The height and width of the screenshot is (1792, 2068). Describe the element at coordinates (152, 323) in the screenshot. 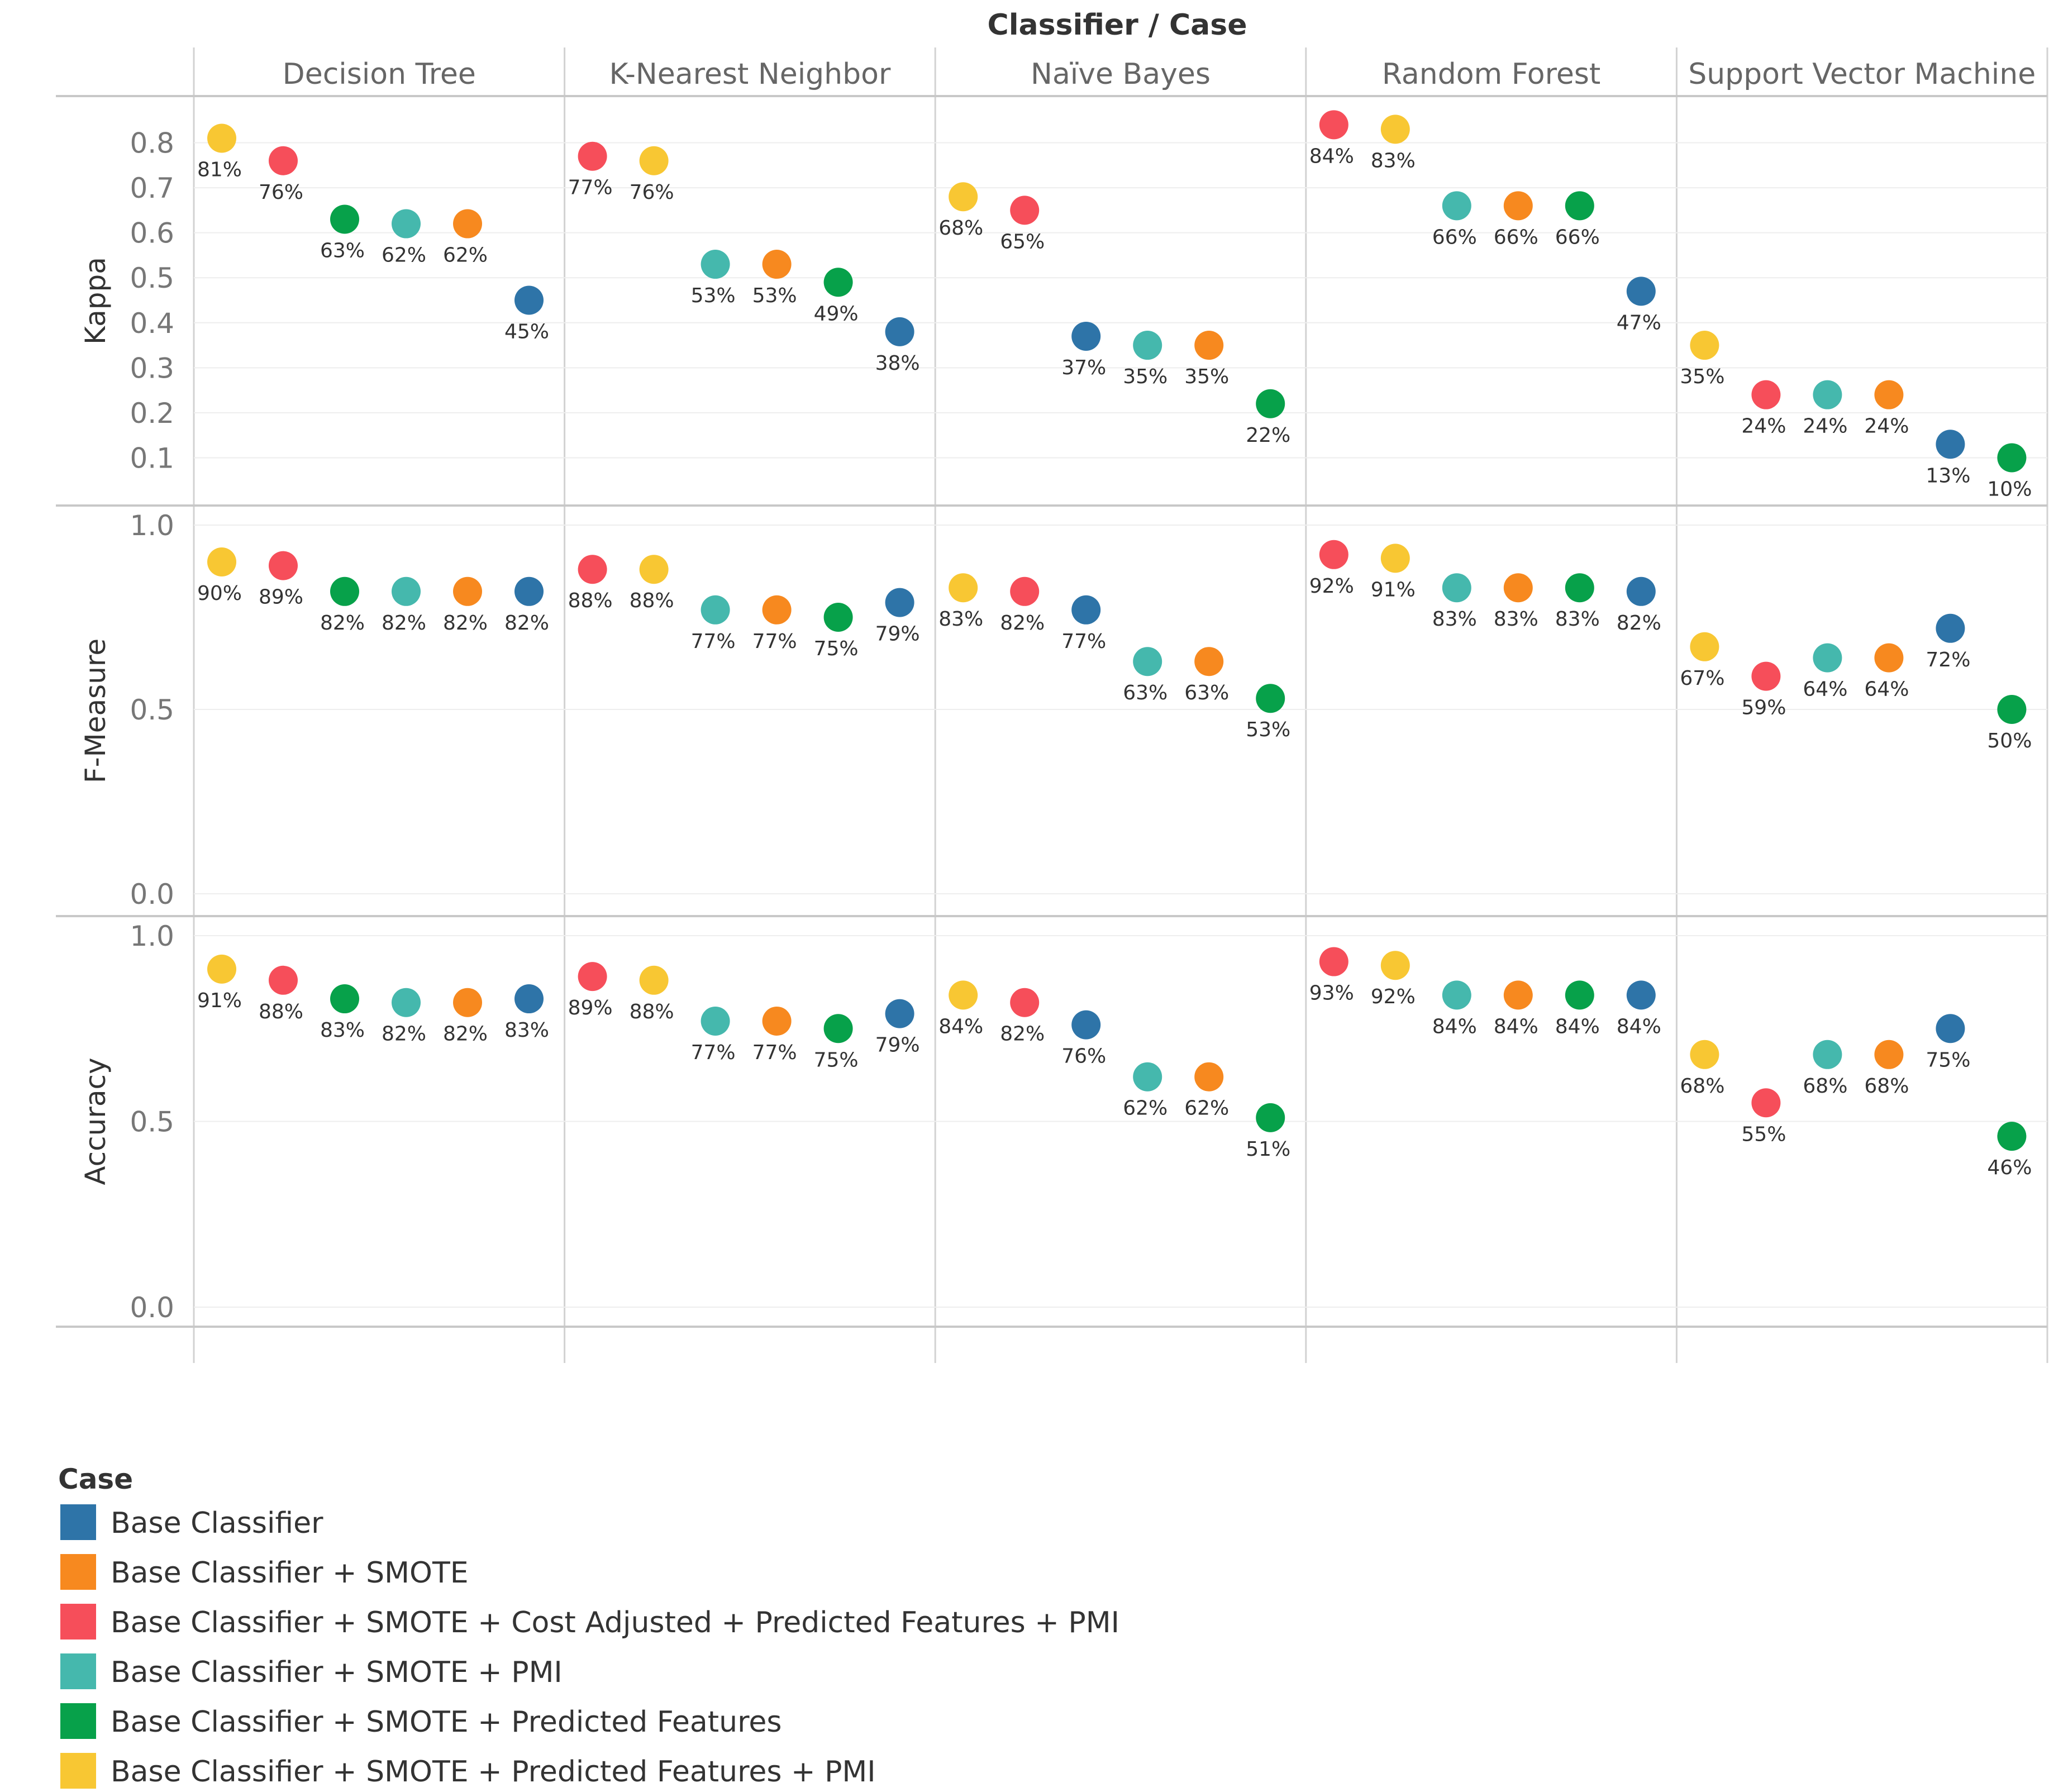

I see `y-tick-label: 0.4` at that location.